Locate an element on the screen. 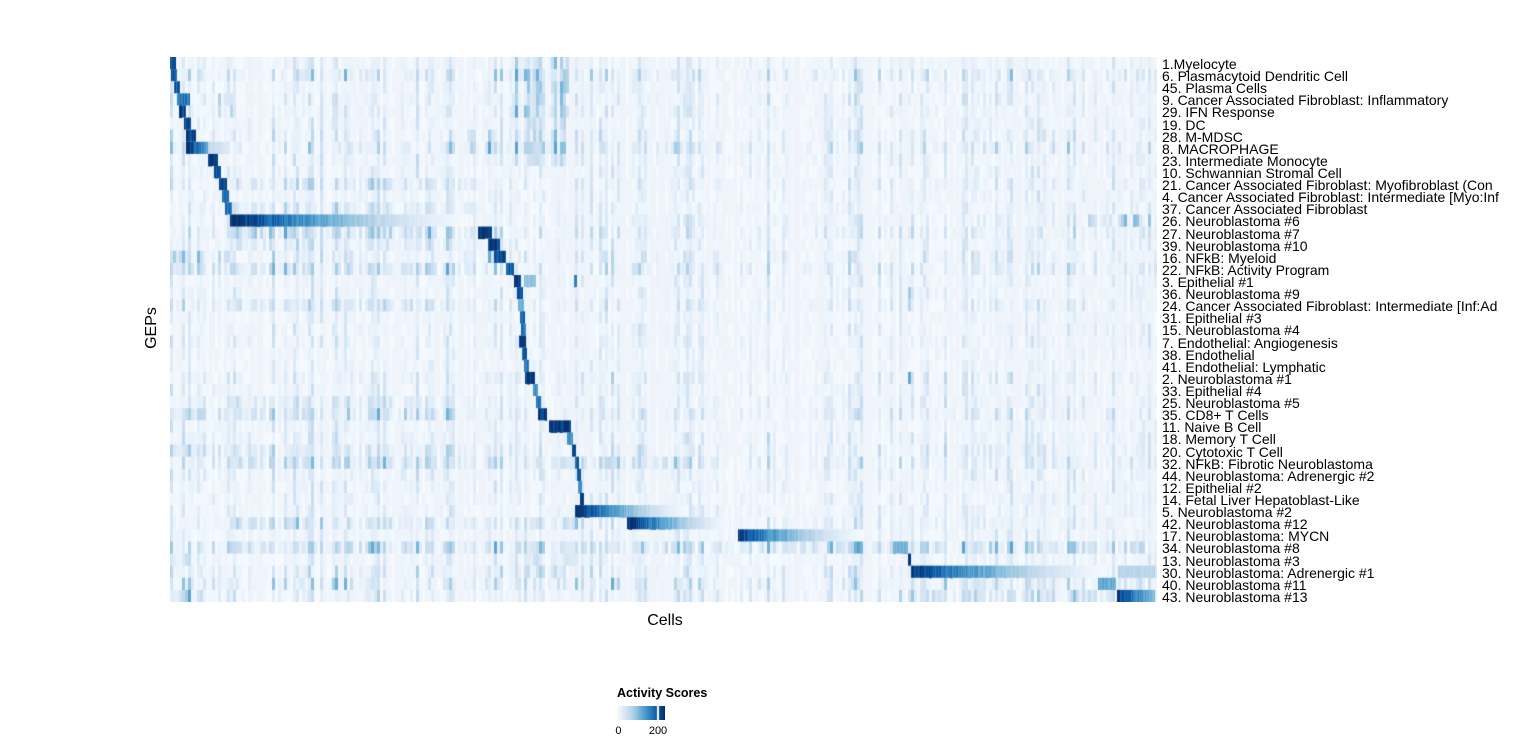  row-label: 39. Neuroblastoma #10 is located at coordinates (1235, 245).